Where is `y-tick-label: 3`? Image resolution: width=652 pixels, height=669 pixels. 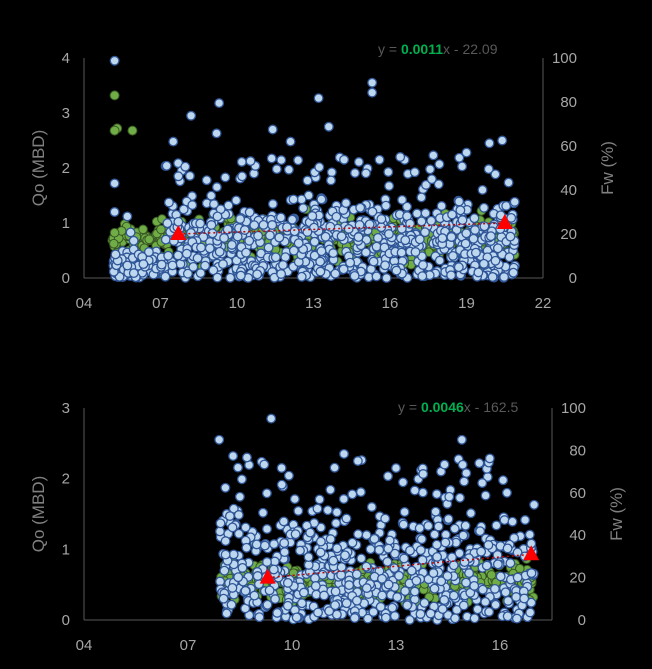
y-tick-label: 3 is located at coordinates (66, 113).